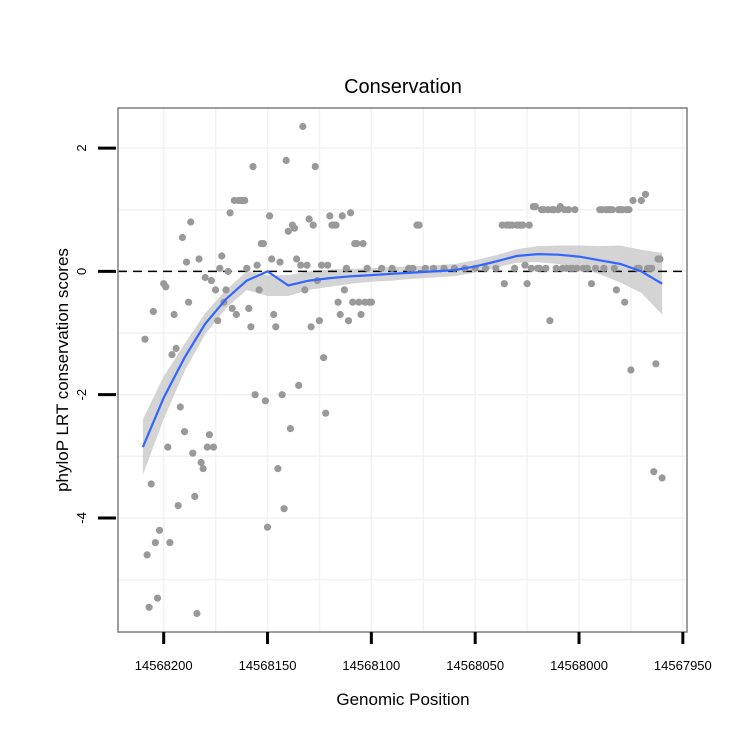  Describe the element at coordinates (579, 665) in the screenshot. I see `x-tick-label: 14568000` at that location.